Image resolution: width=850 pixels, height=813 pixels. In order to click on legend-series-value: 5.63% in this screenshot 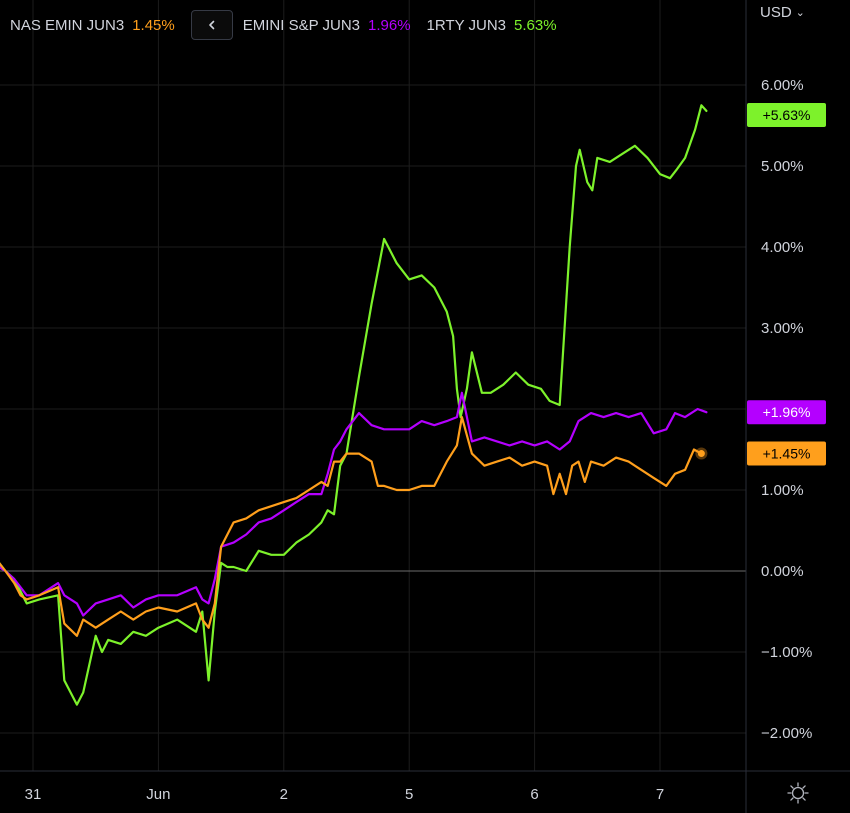, I will do `click(535, 25)`.